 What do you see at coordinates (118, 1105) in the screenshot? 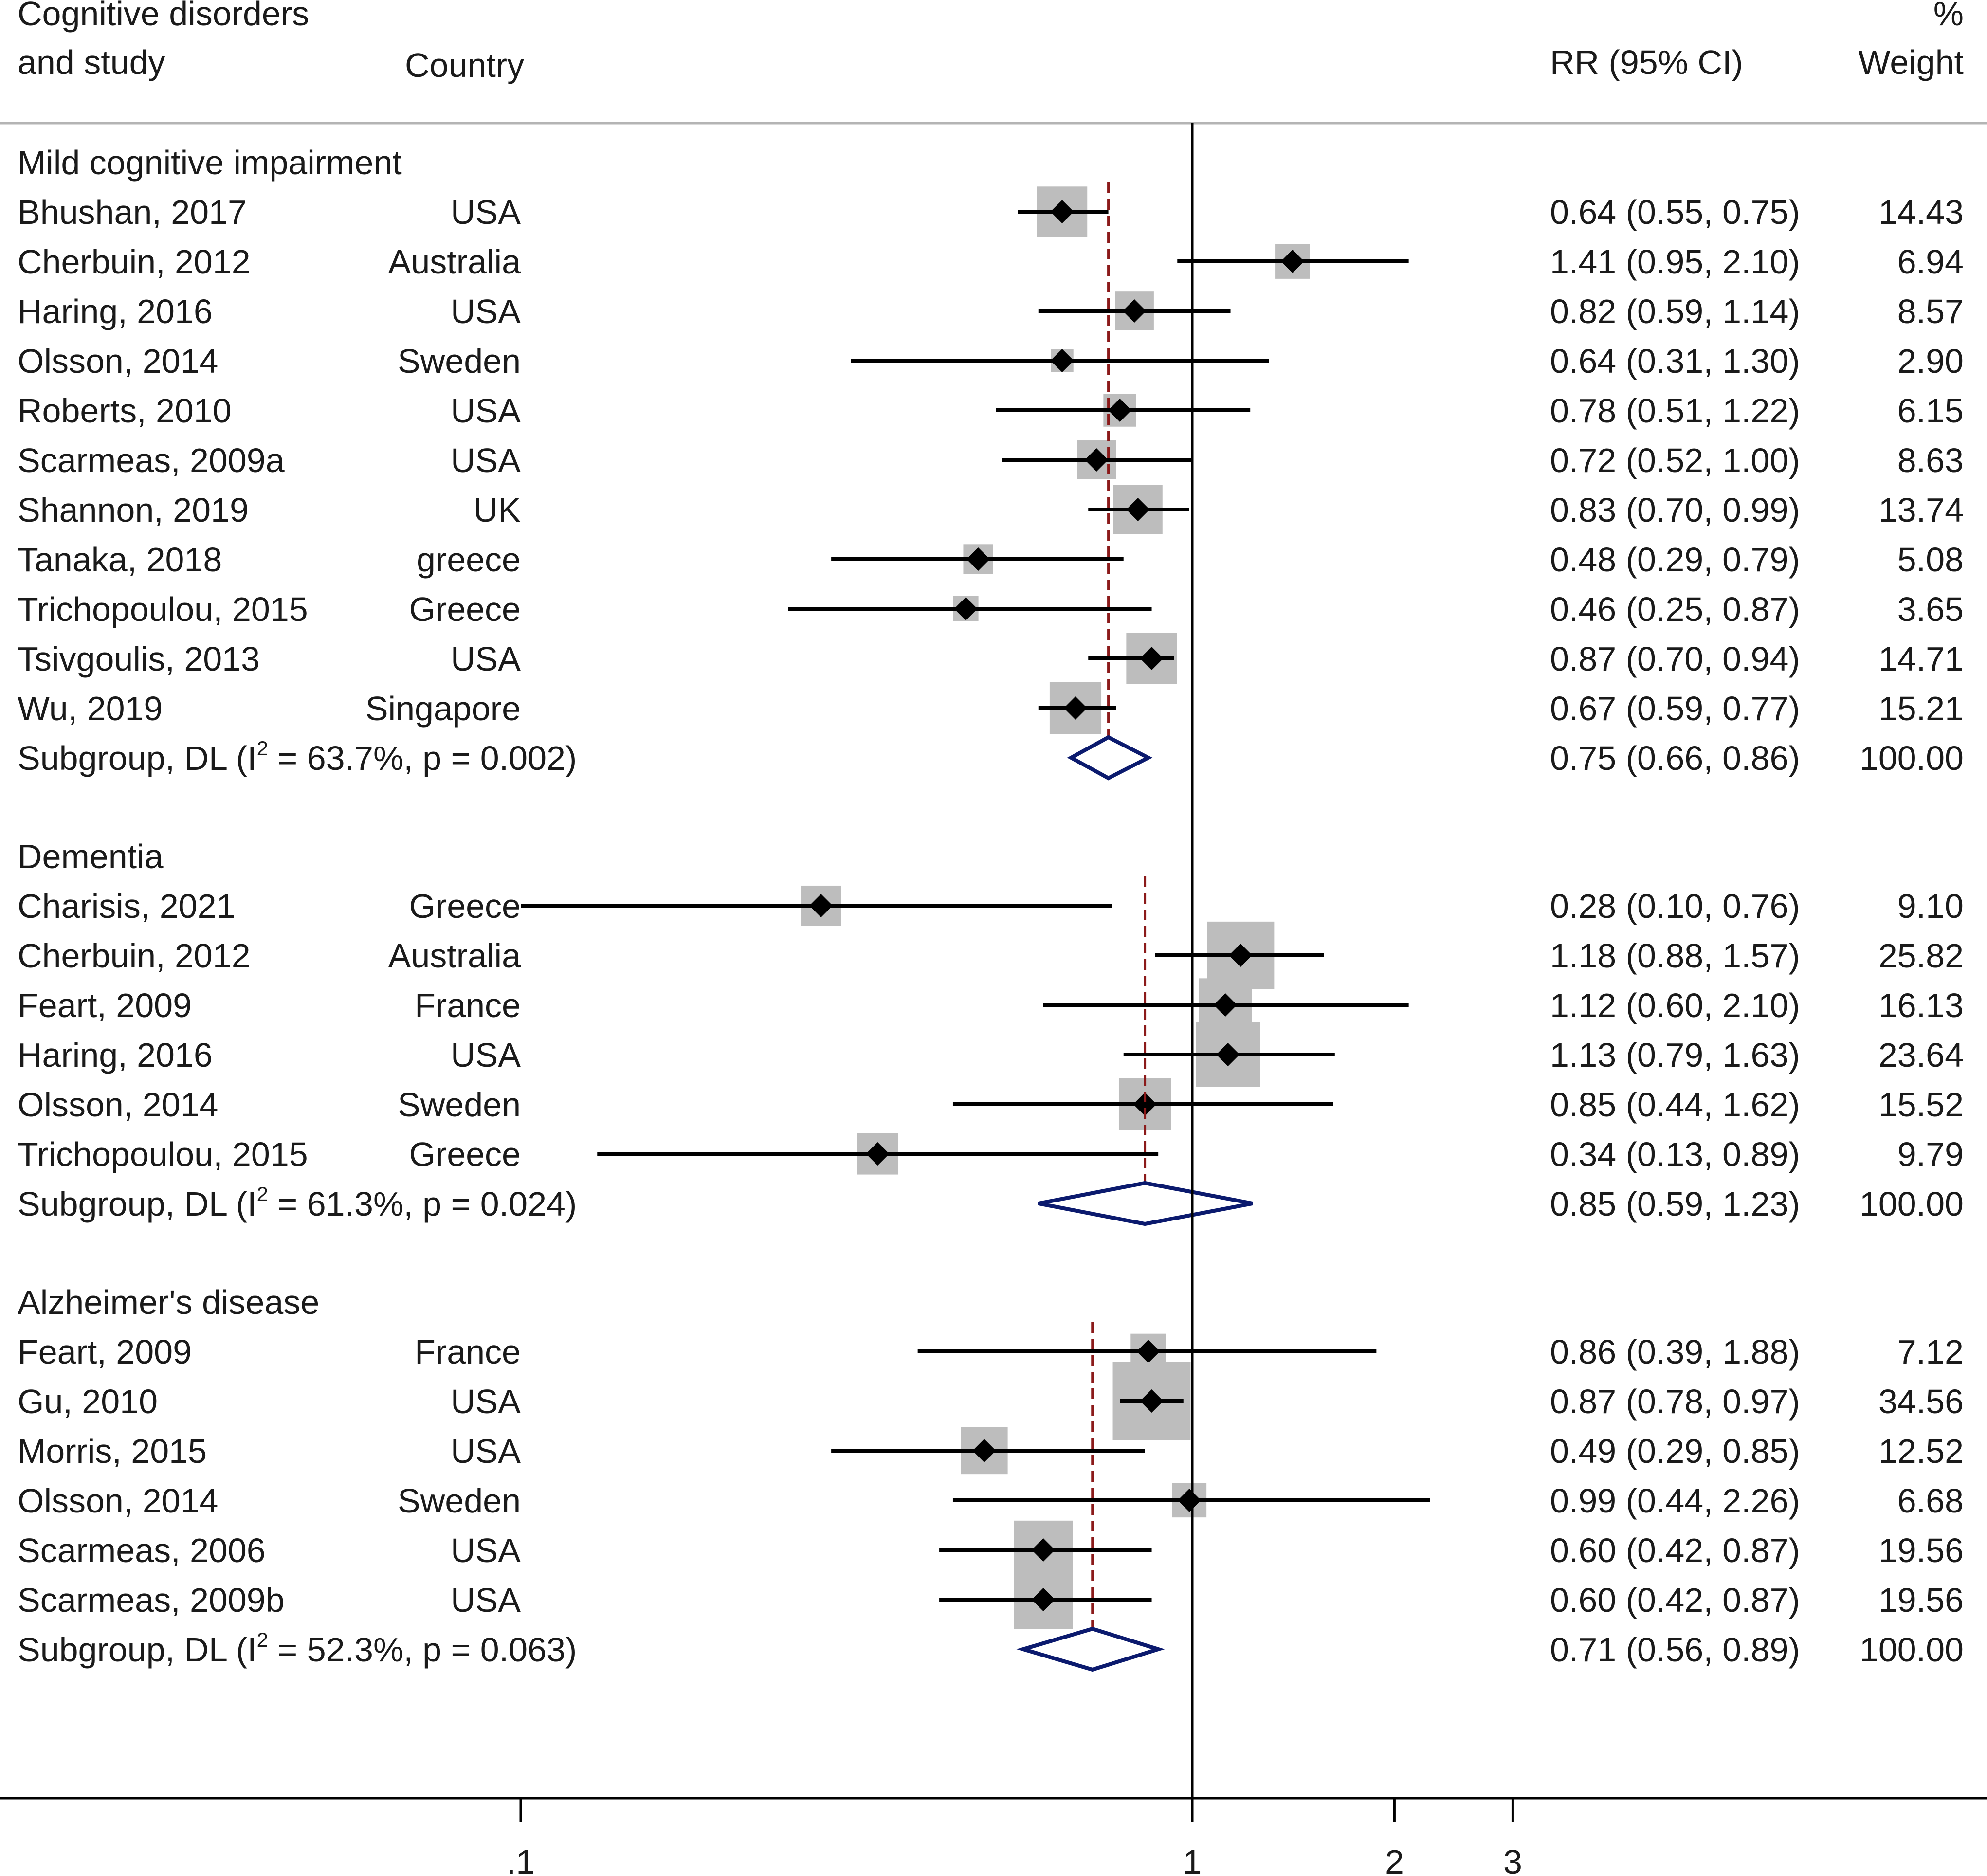
I see `study-name: Olsson, 2014` at bounding box center [118, 1105].